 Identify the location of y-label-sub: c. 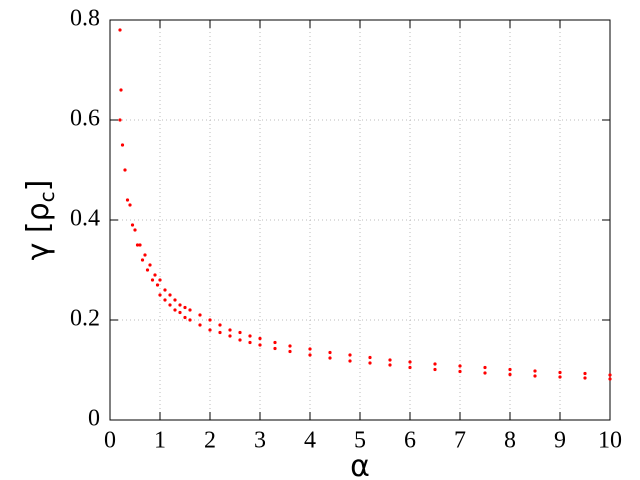
(47, 196).